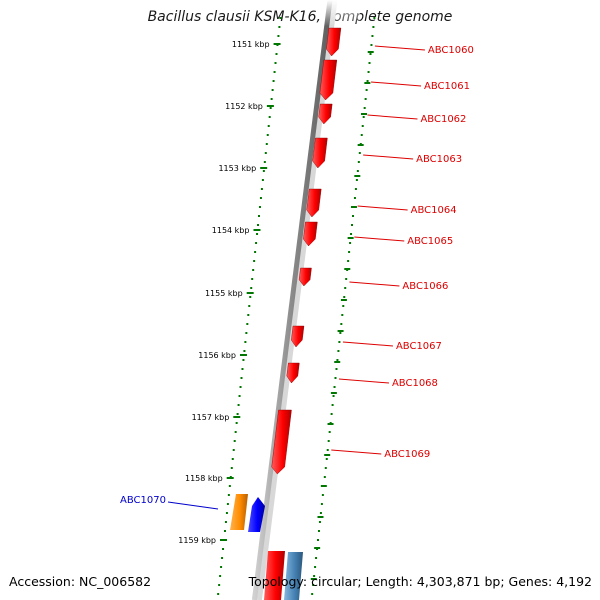 This screenshot has width=600, height=600. I want to click on accession-label: Accession: NC_006582, so click(80, 581).